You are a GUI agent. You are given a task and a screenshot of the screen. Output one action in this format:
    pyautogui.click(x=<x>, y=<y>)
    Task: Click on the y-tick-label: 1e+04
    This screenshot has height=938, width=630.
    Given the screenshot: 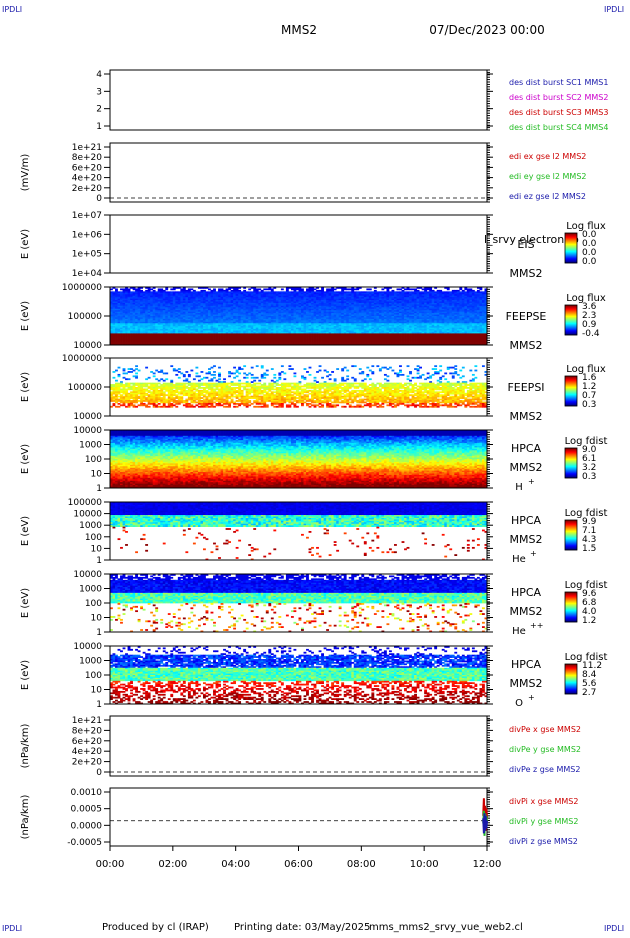 What is the action you would take?
    pyautogui.click(x=87, y=274)
    